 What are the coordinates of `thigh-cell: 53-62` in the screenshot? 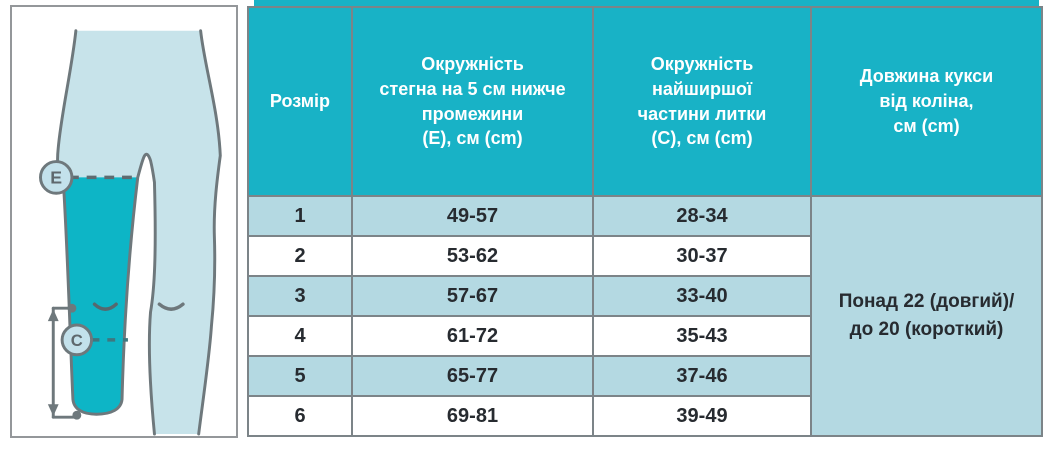 It's located at (472, 256).